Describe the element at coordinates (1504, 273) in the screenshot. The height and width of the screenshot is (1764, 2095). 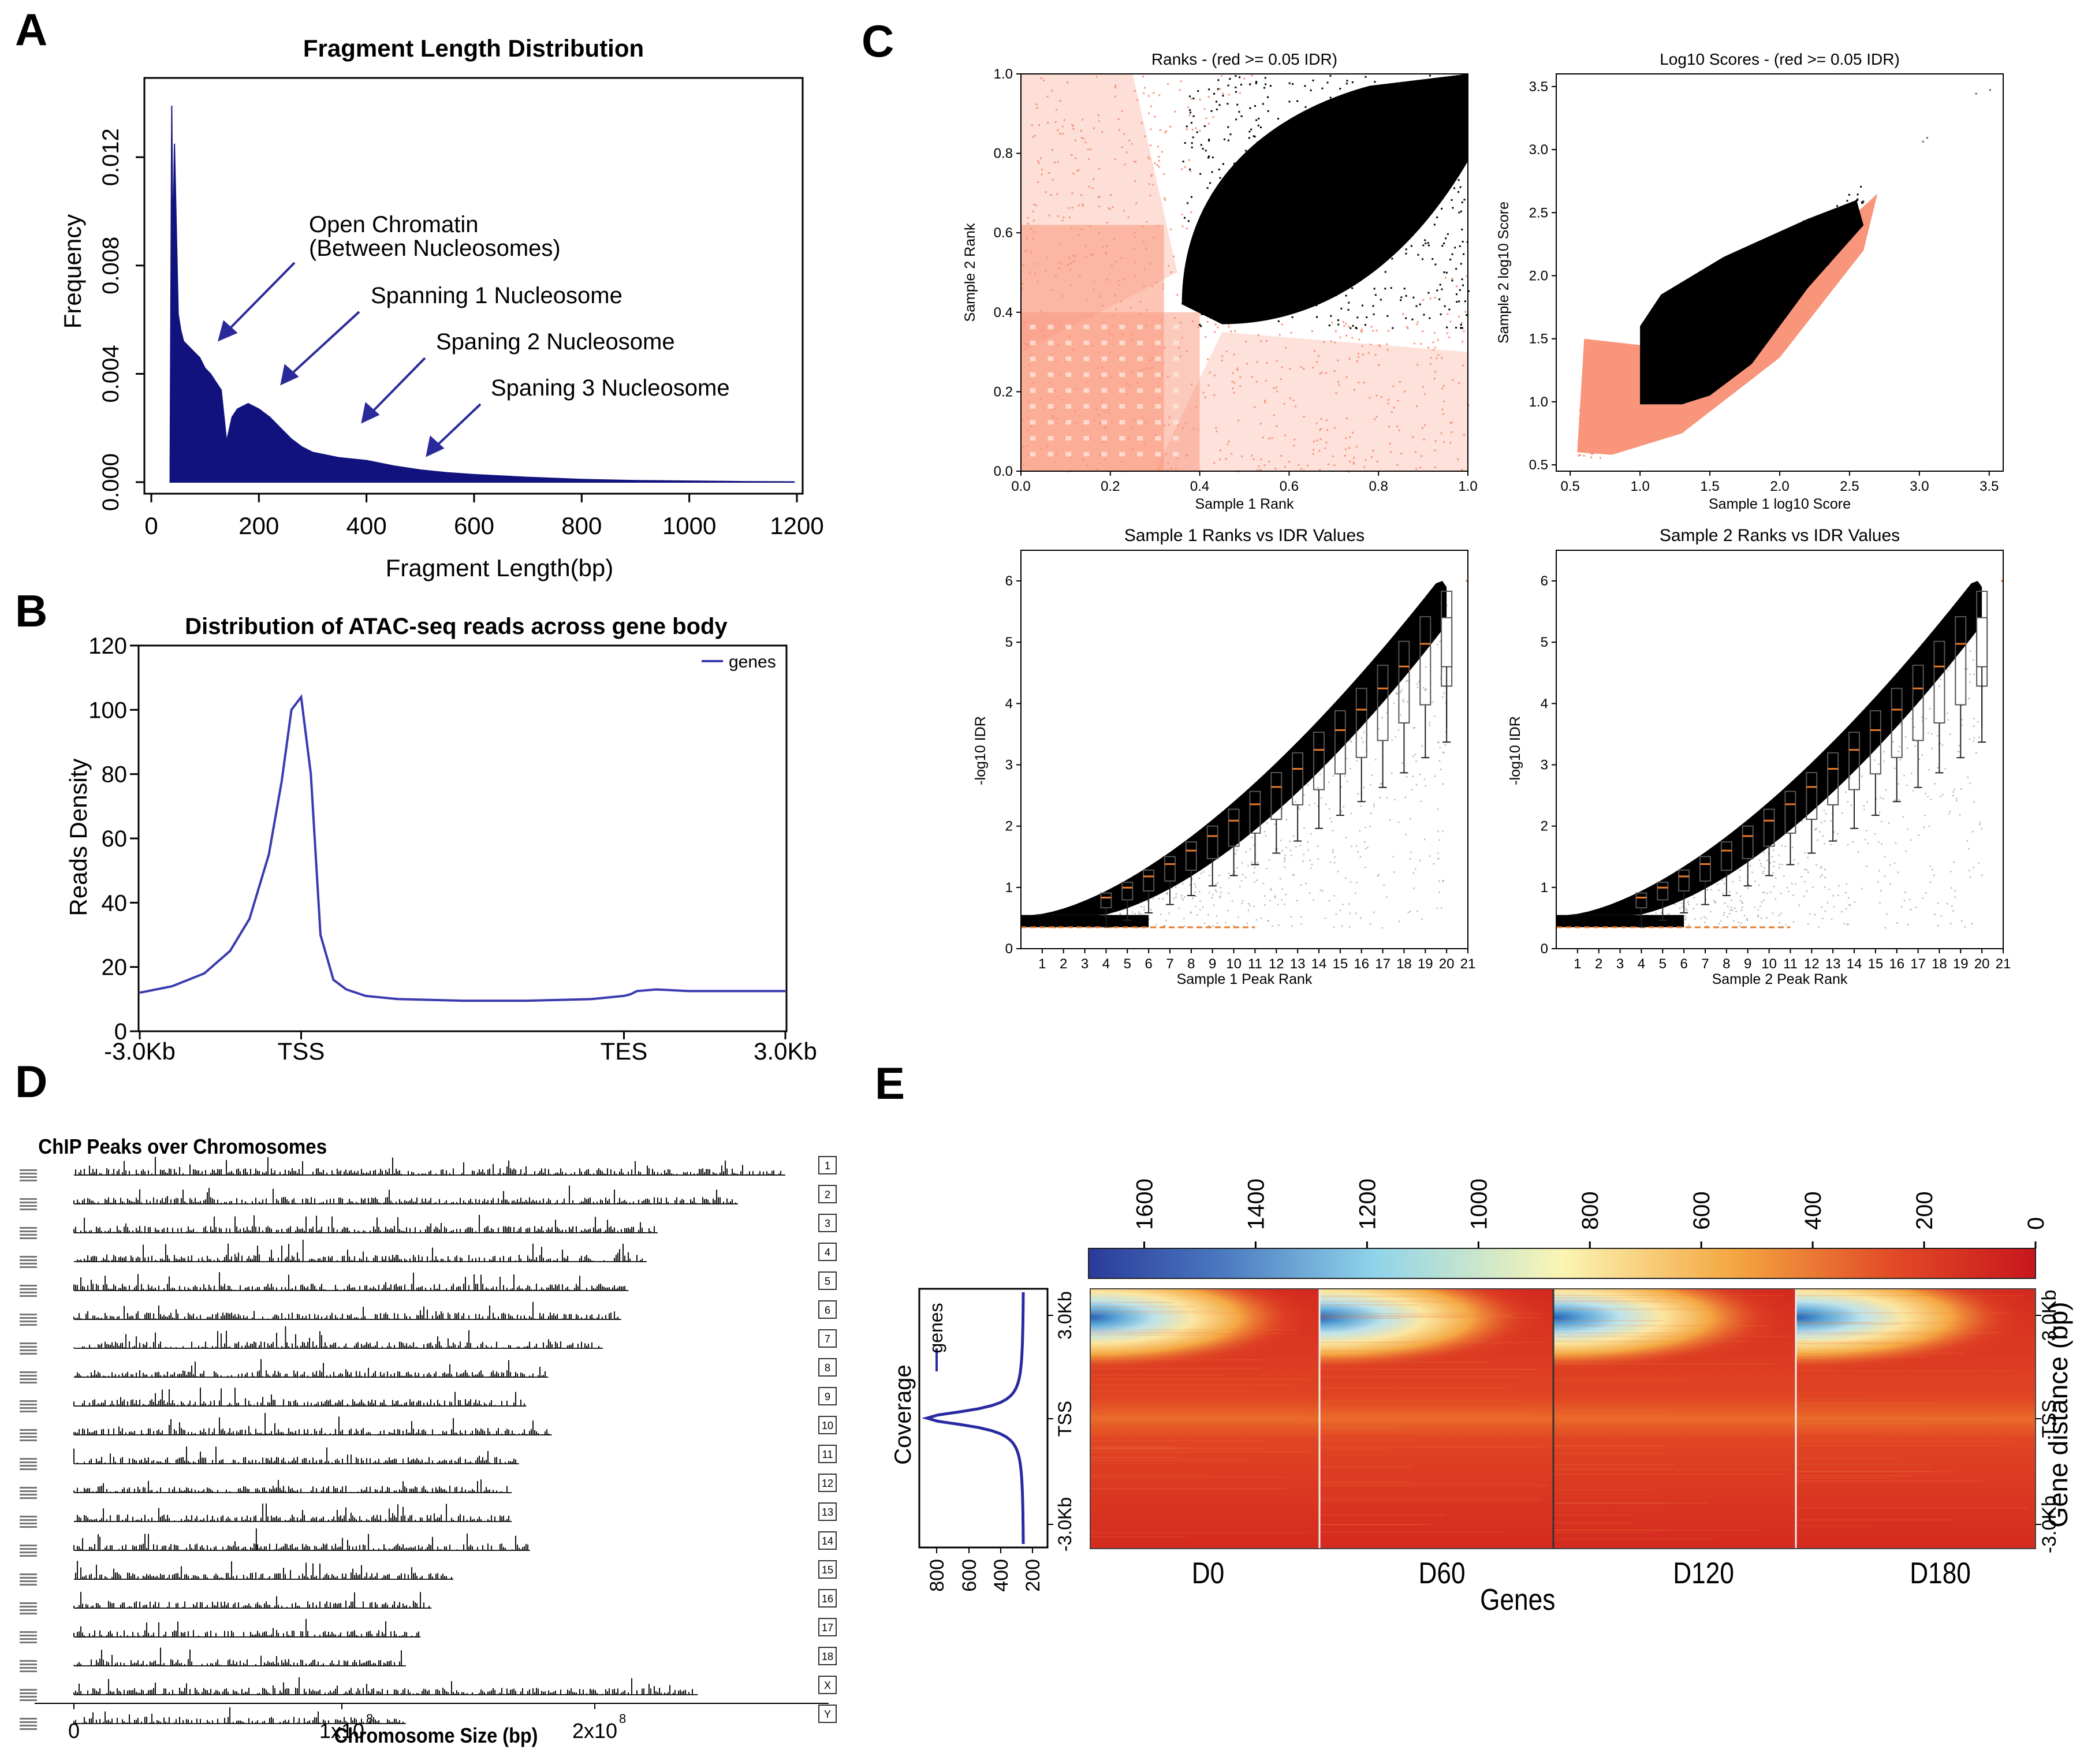
I see `chart-c2-y-label: Sample 2 log10 Score` at that location.